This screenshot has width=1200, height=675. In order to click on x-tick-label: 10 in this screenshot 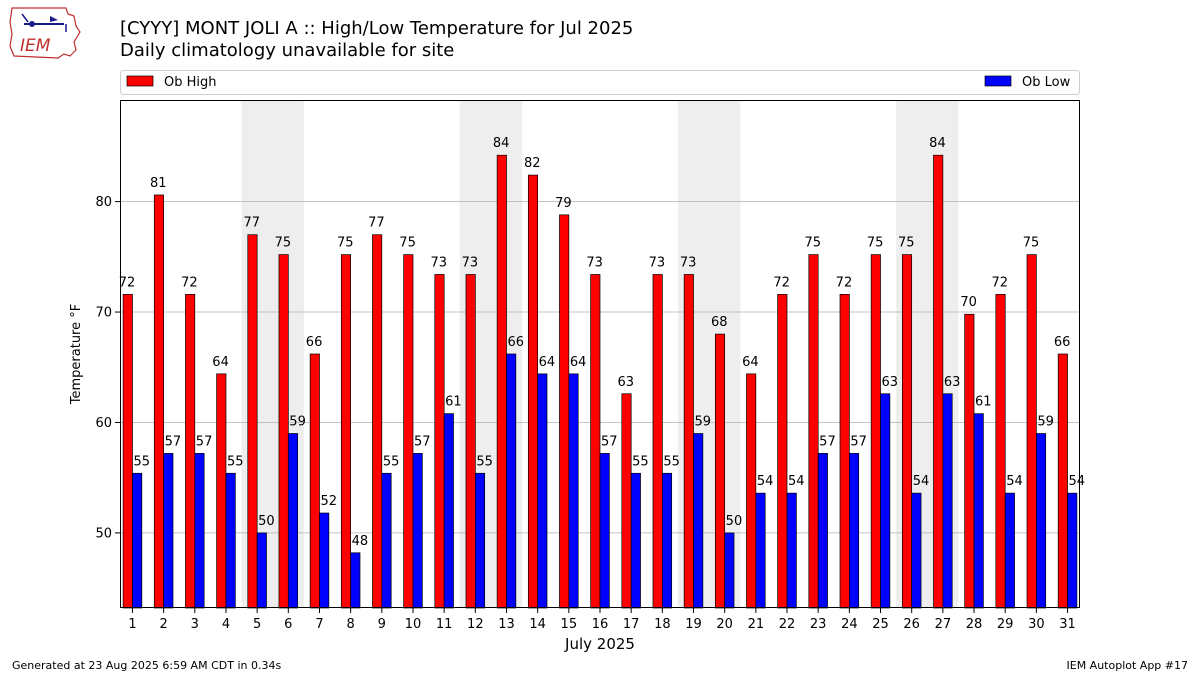, I will do `click(413, 624)`.